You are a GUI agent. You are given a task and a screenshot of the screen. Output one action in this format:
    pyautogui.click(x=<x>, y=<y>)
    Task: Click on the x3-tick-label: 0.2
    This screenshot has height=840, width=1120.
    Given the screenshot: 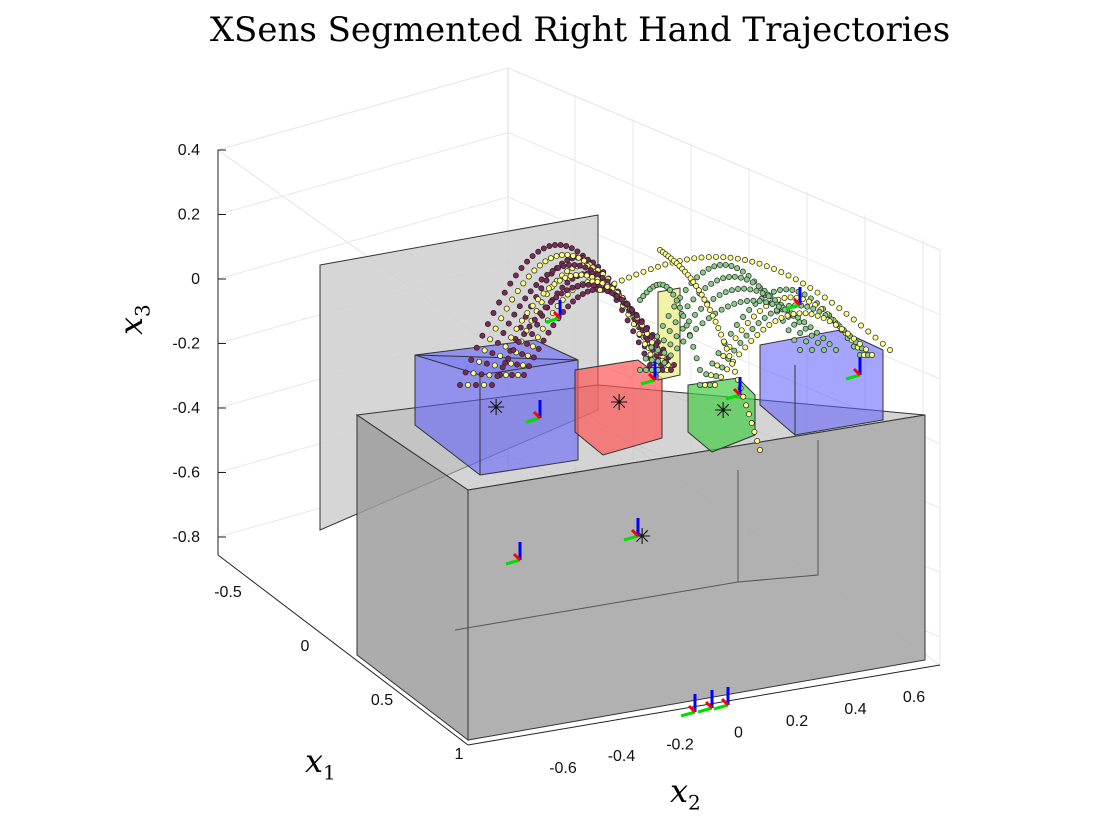 What is the action you would take?
    pyautogui.click(x=189, y=215)
    